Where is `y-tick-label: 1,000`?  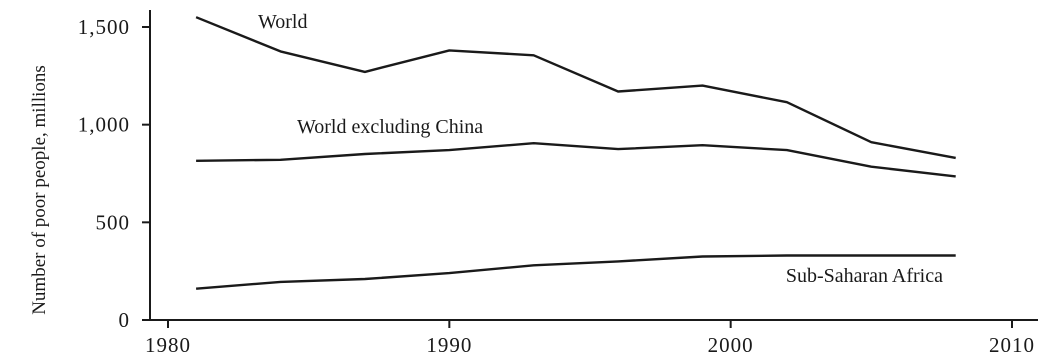 y-tick-label: 1,000 is located at coordinates (104, 125).